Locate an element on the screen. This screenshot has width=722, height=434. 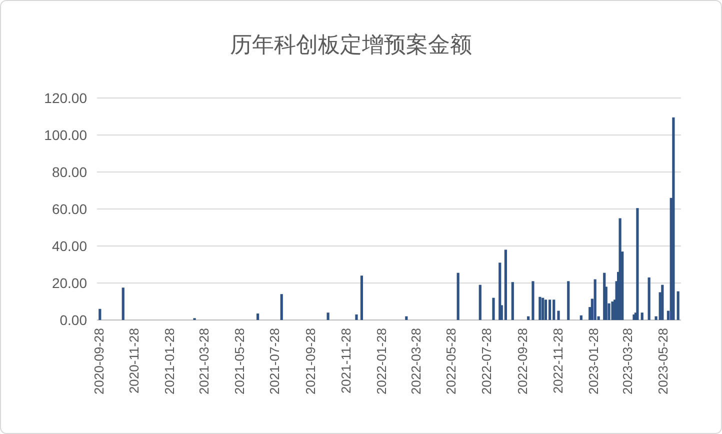
x-tick-label: 2021-05-28 is located at coordinates (239, 361).